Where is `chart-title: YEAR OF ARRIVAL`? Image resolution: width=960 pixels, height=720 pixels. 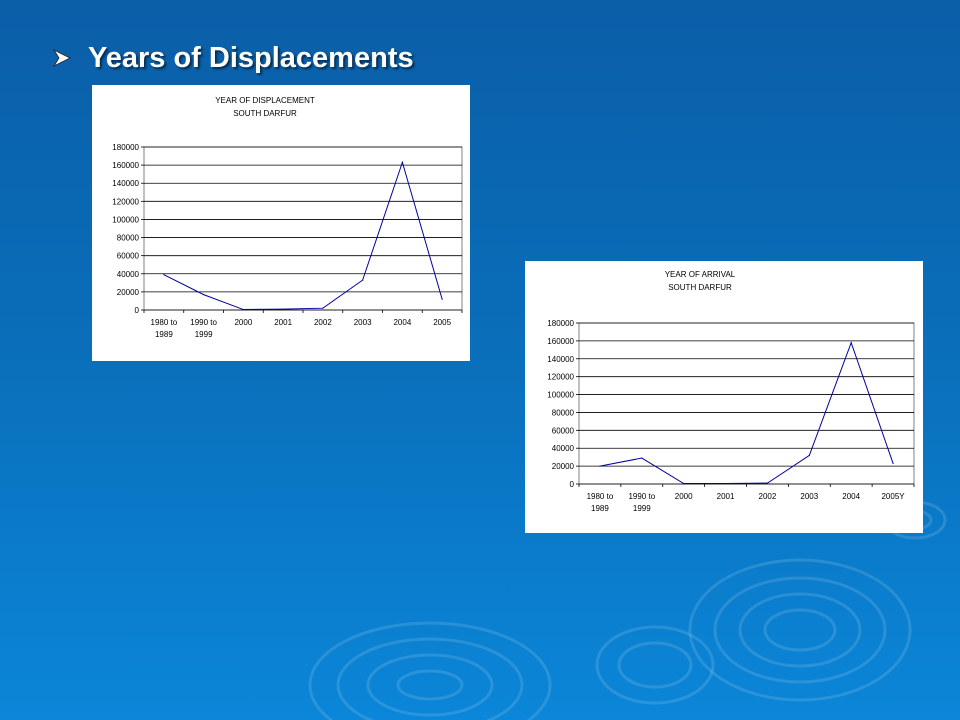 chart-title: YEAR OF ARRIVAL is located at coordinates (700, 274).